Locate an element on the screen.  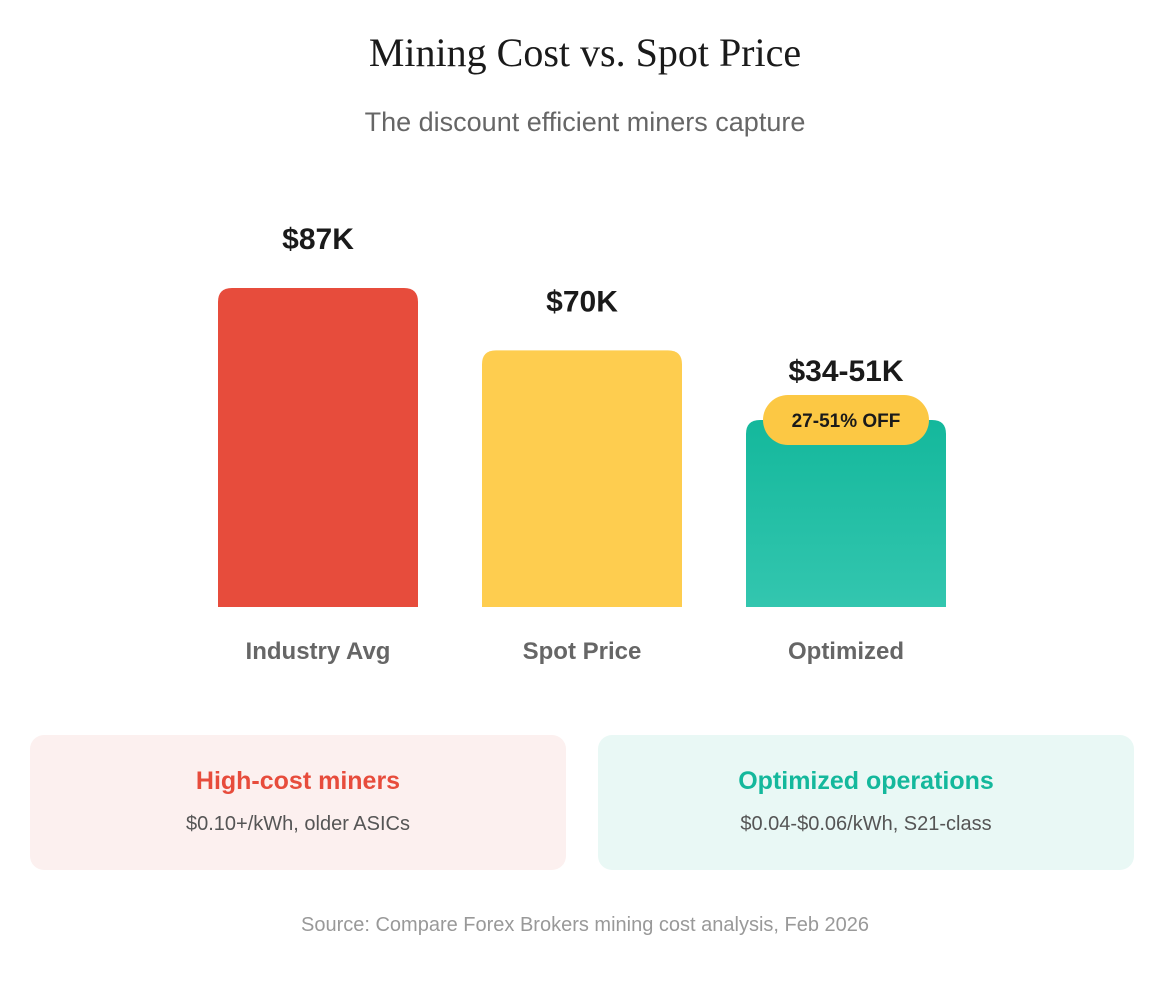
discount-badge is located at coordinates (846, 420).